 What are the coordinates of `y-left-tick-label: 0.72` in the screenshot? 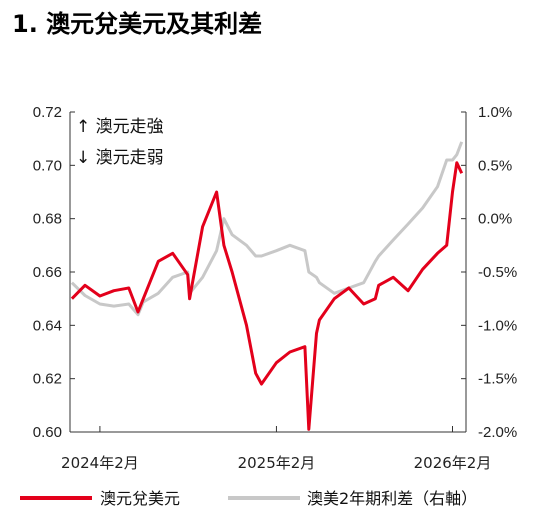 It's located at (47, 112).